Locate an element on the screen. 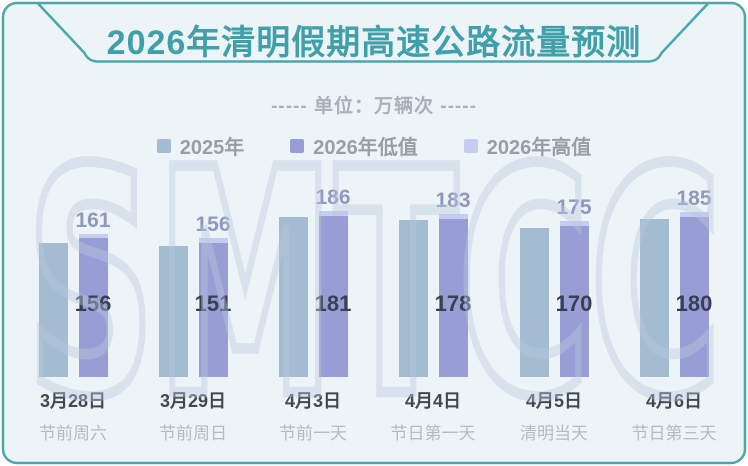 Image resolution: width=748 pixels, height=466 pixels. page-title: 2026年清明假期高速公路流量预测 is located at coordinates (374, 43).